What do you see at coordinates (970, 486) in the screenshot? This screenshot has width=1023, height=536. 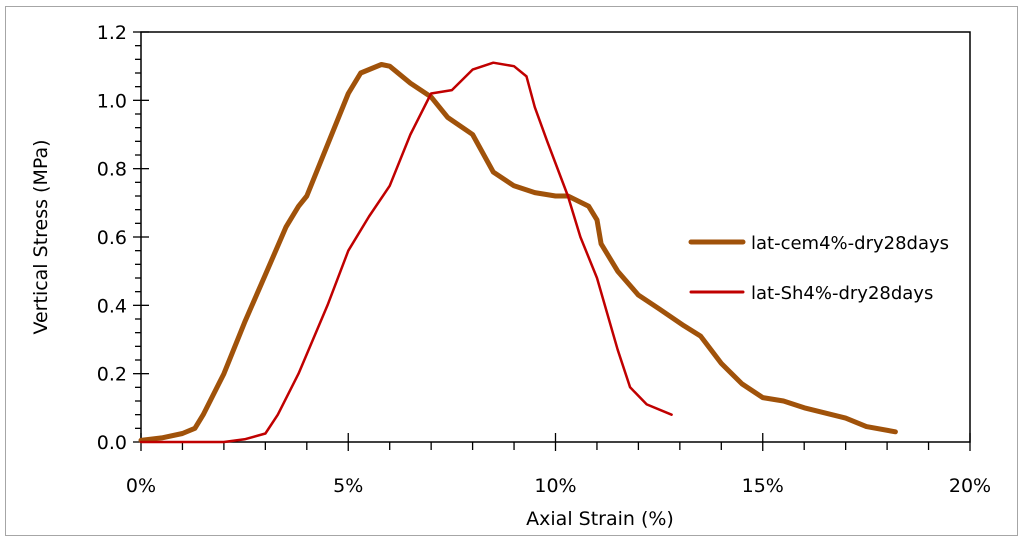 I see `x-tick-label: 20%` at bounding box center [970, 486].